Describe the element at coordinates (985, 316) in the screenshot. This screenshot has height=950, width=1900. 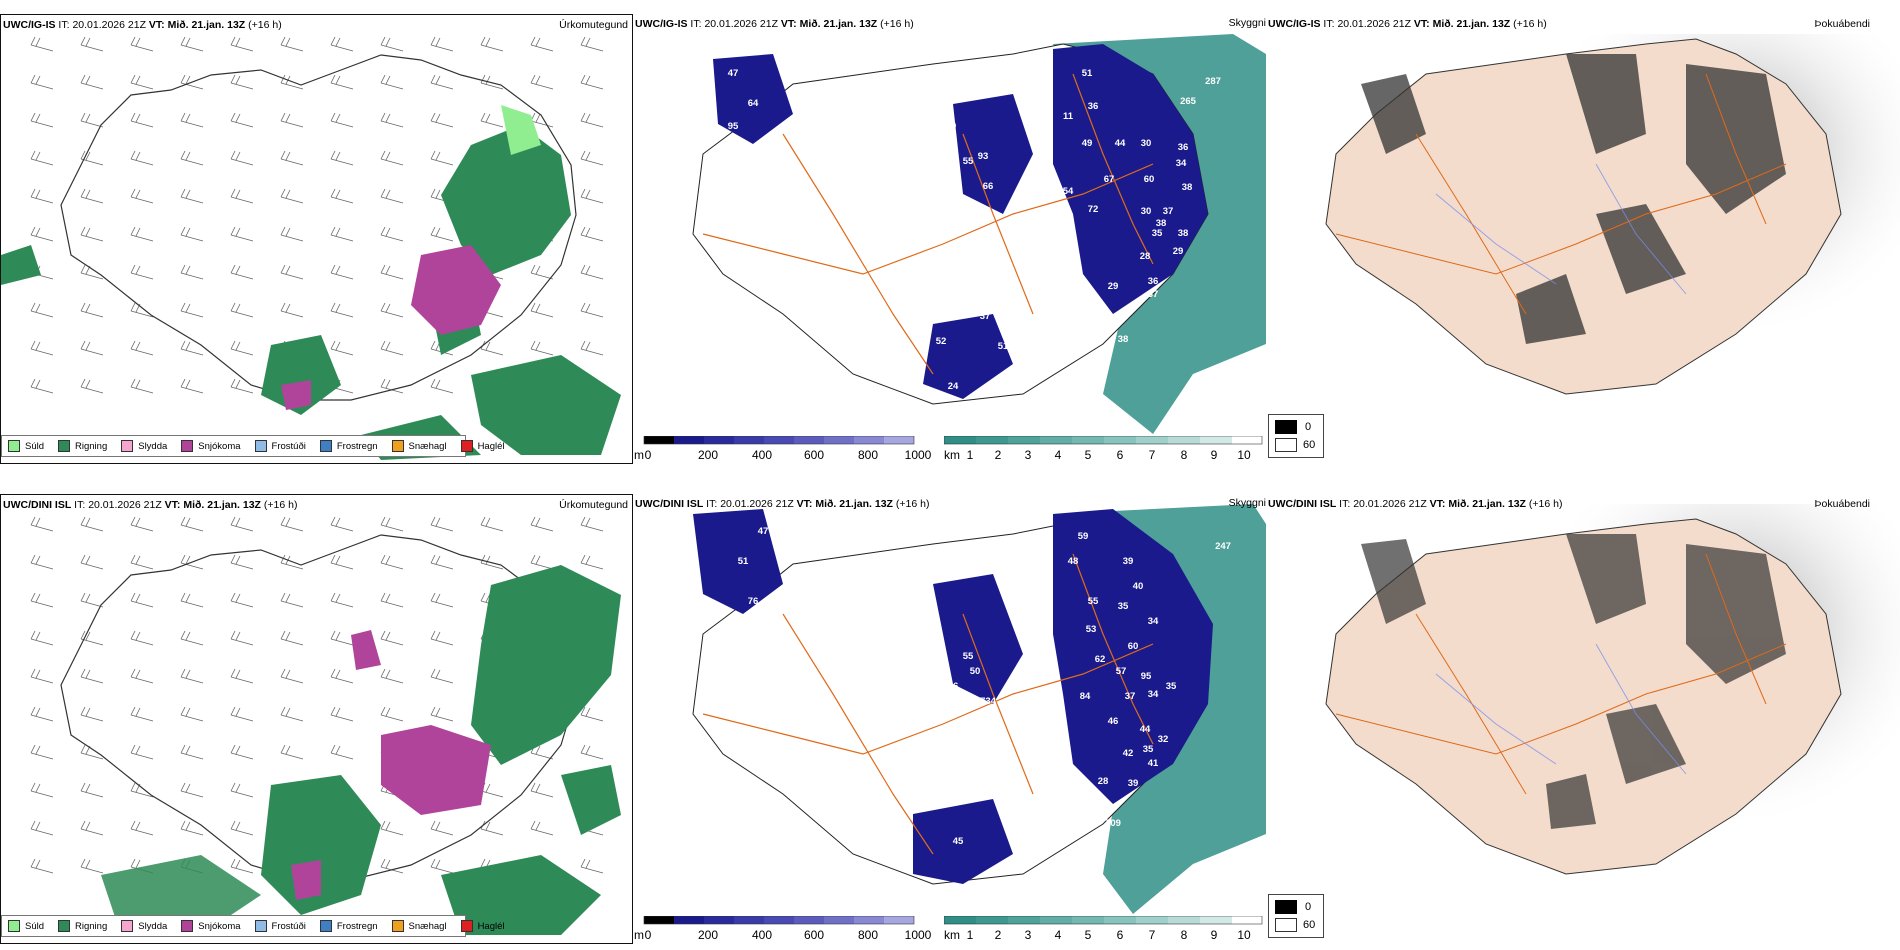
I see `visibility-value-label: 37` at that location.